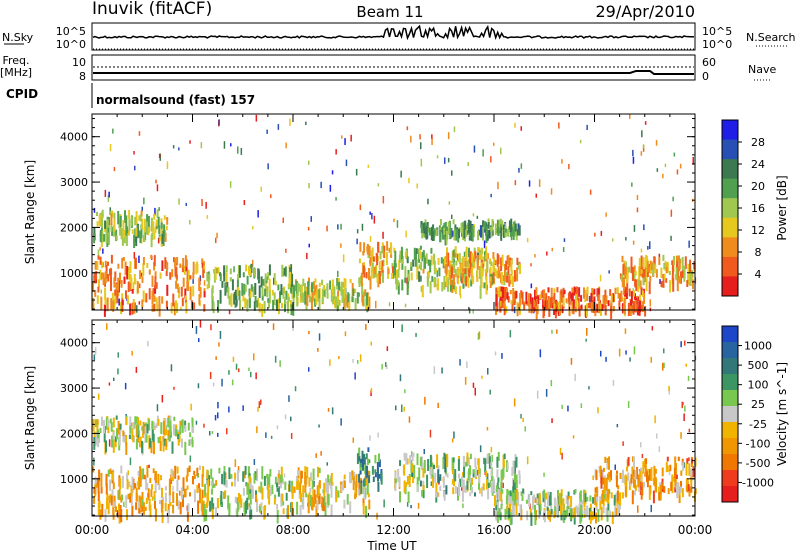  I want to click on power-region, so click(250, 290).